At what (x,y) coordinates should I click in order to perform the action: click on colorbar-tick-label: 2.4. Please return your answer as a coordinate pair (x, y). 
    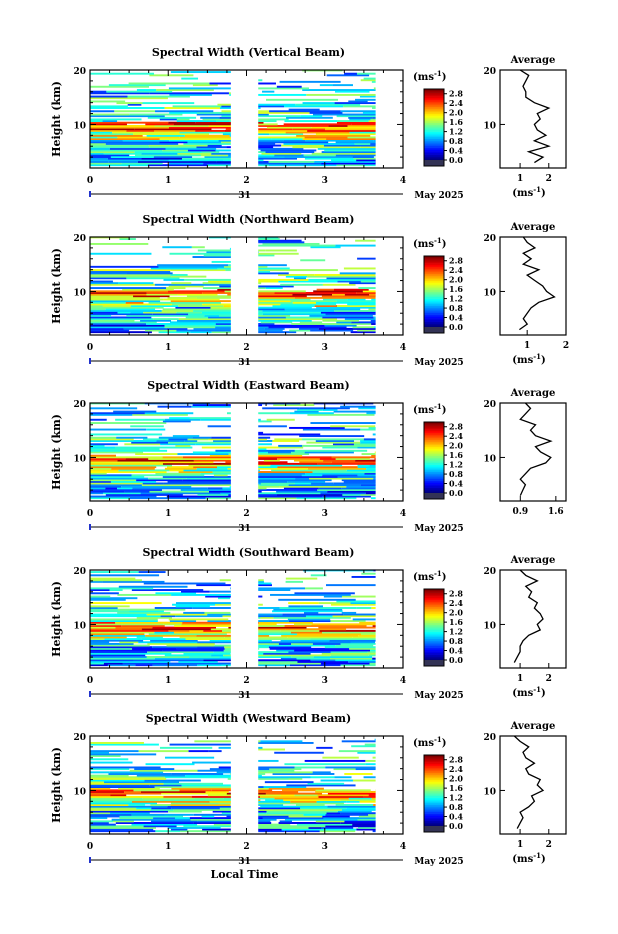
    Looking at the image, I should click on (456, 103).